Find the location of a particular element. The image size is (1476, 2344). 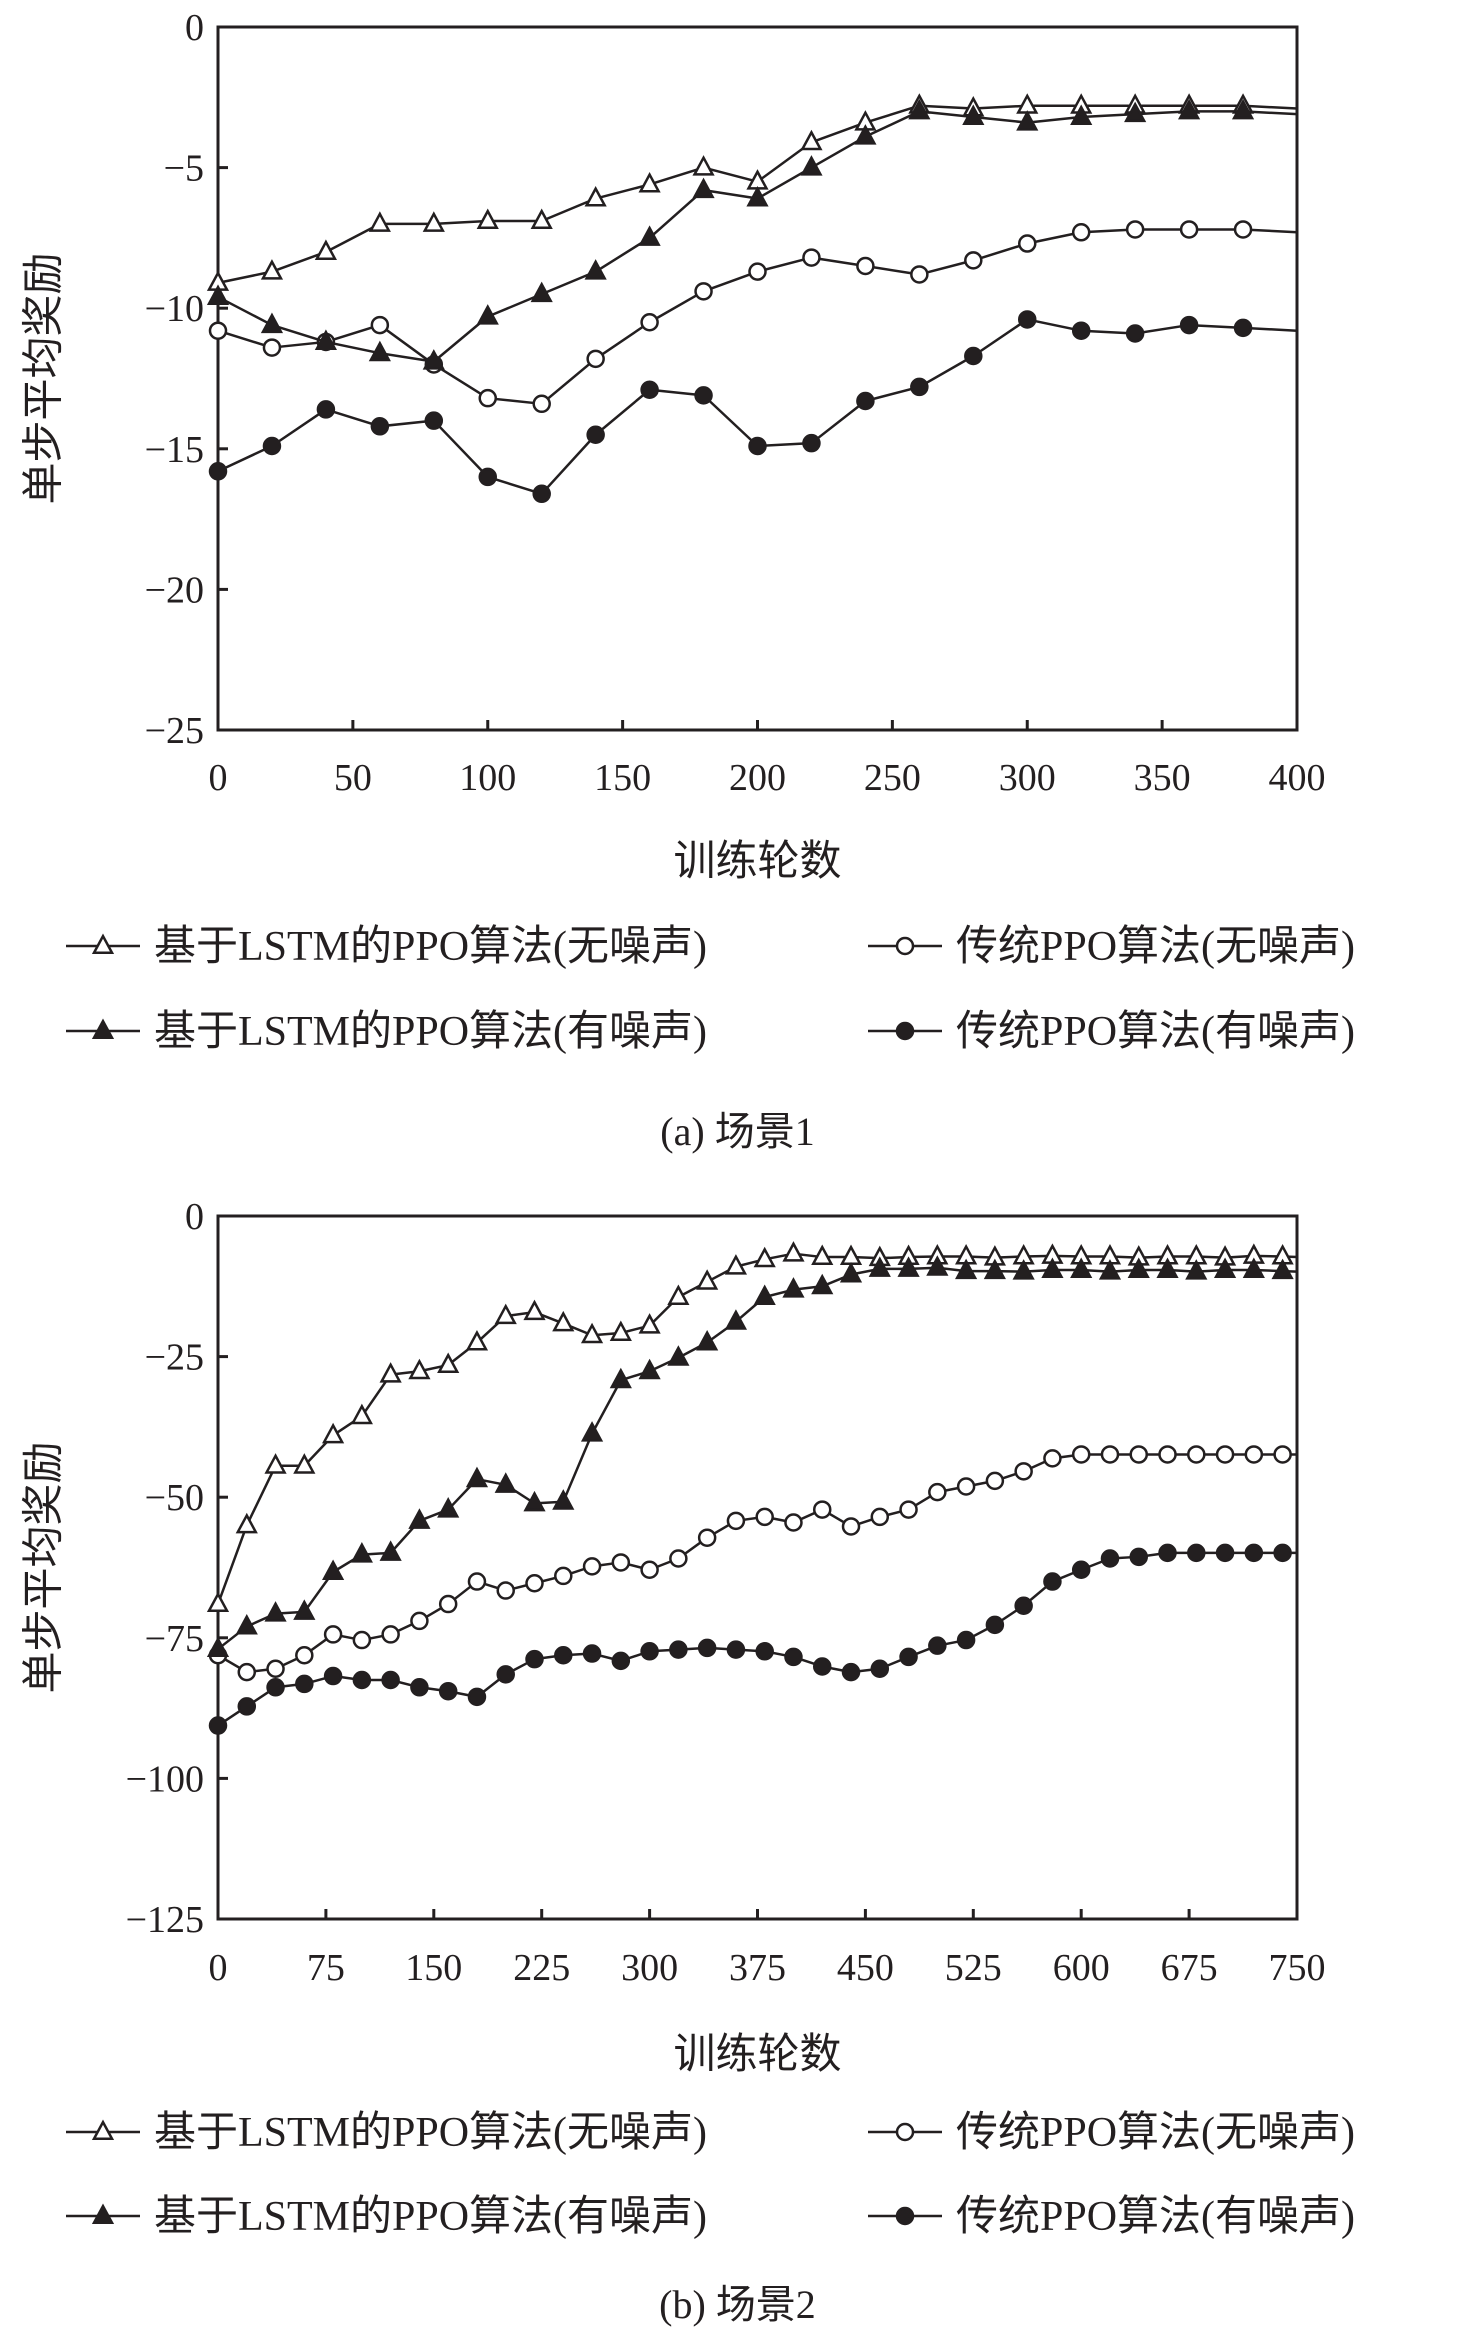

series-filled-circle is located at coordinates (753, 407).